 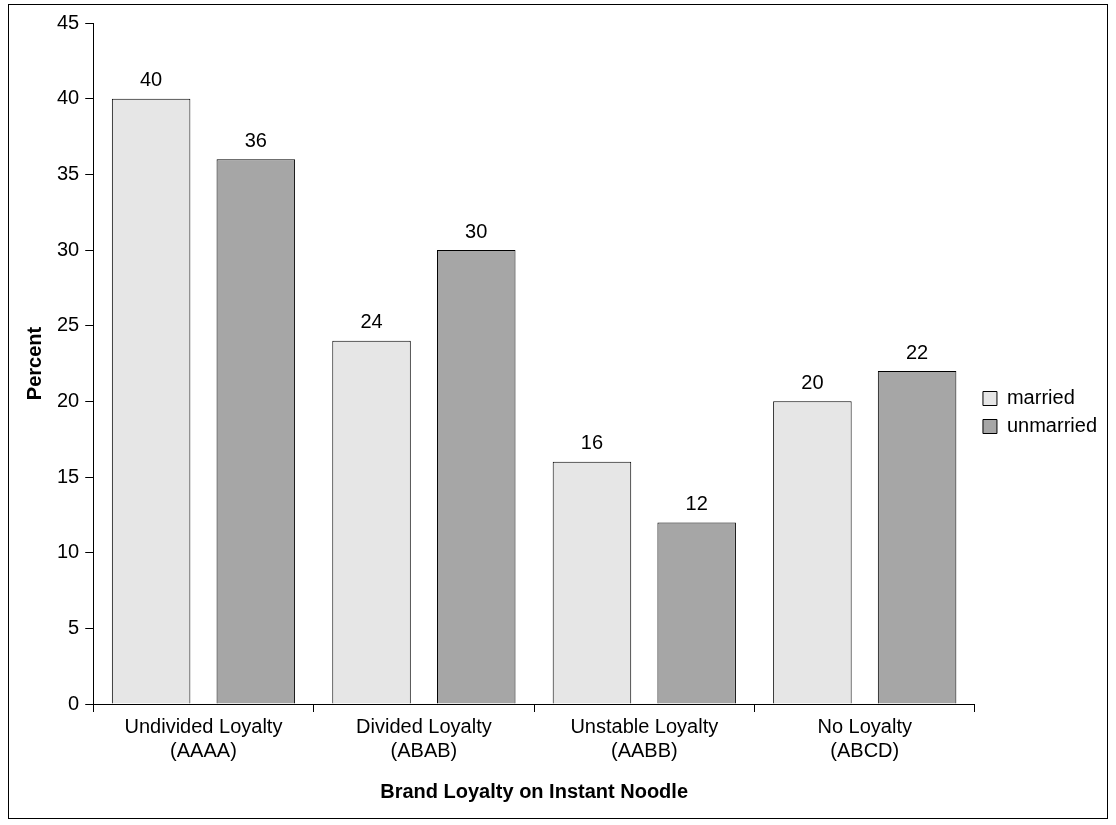 What do you see at coordinates (696, 502) in the screenshot?
I see `data-label: 12` at bounding box center [696, 502].